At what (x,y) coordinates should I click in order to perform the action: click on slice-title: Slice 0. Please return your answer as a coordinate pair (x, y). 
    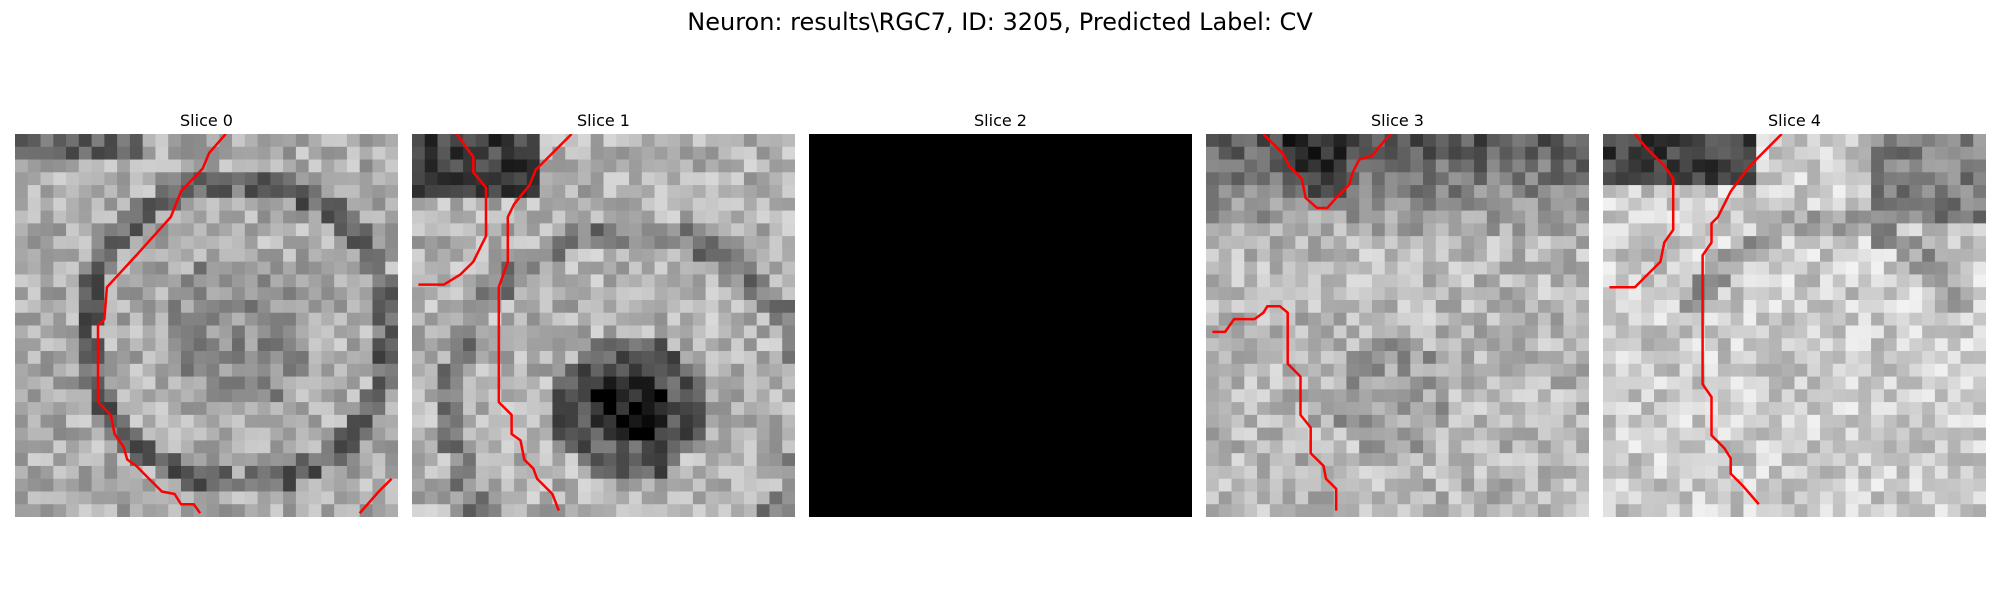
    Looking at the image, I should click on (206, 120).